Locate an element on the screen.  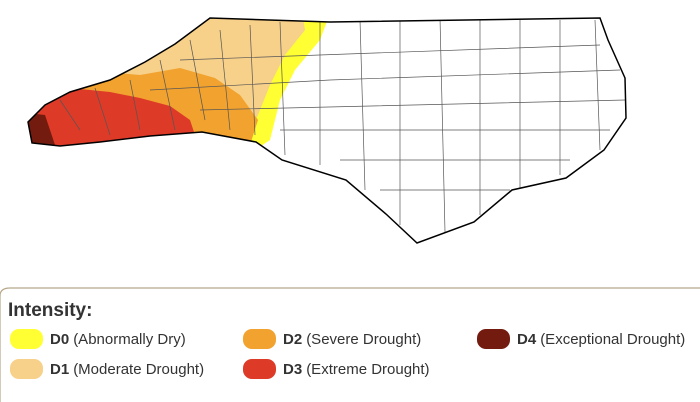
legend-desc: (Moderate Drought) is located at coordinates (138, 369).